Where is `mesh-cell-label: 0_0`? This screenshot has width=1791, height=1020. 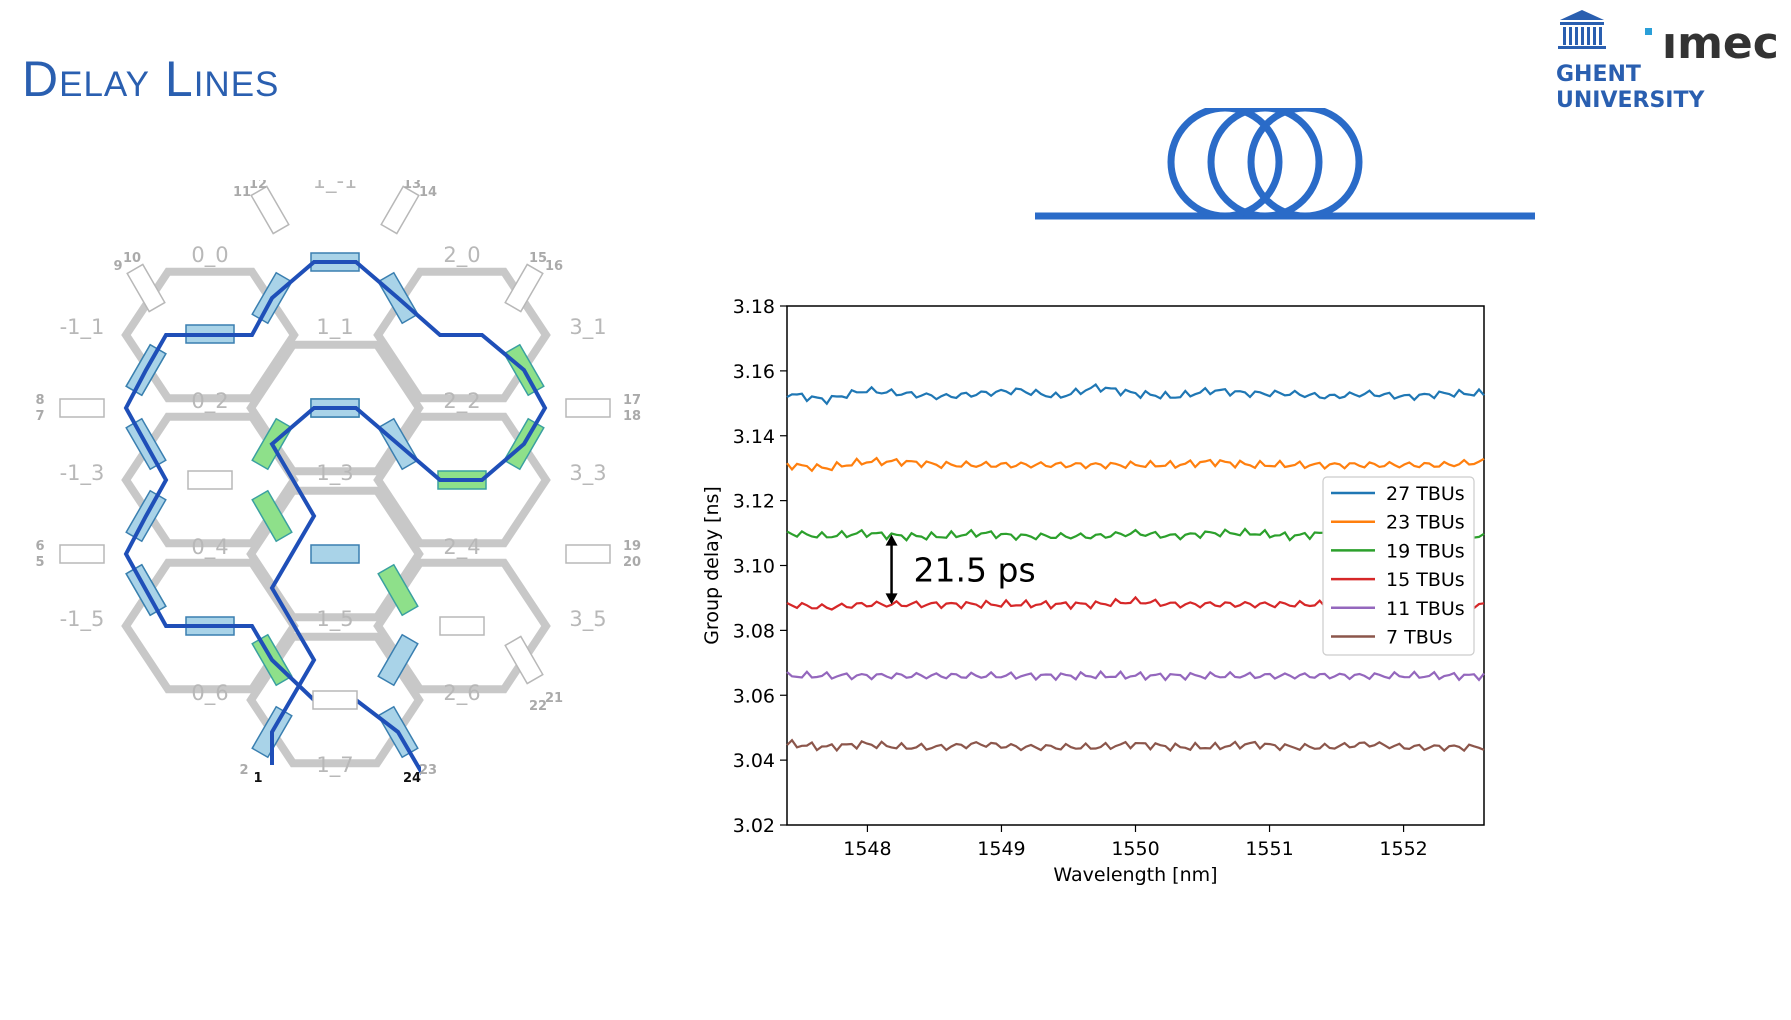
mesh-cell-label: 0_0 is located at coordinates (209, 255).